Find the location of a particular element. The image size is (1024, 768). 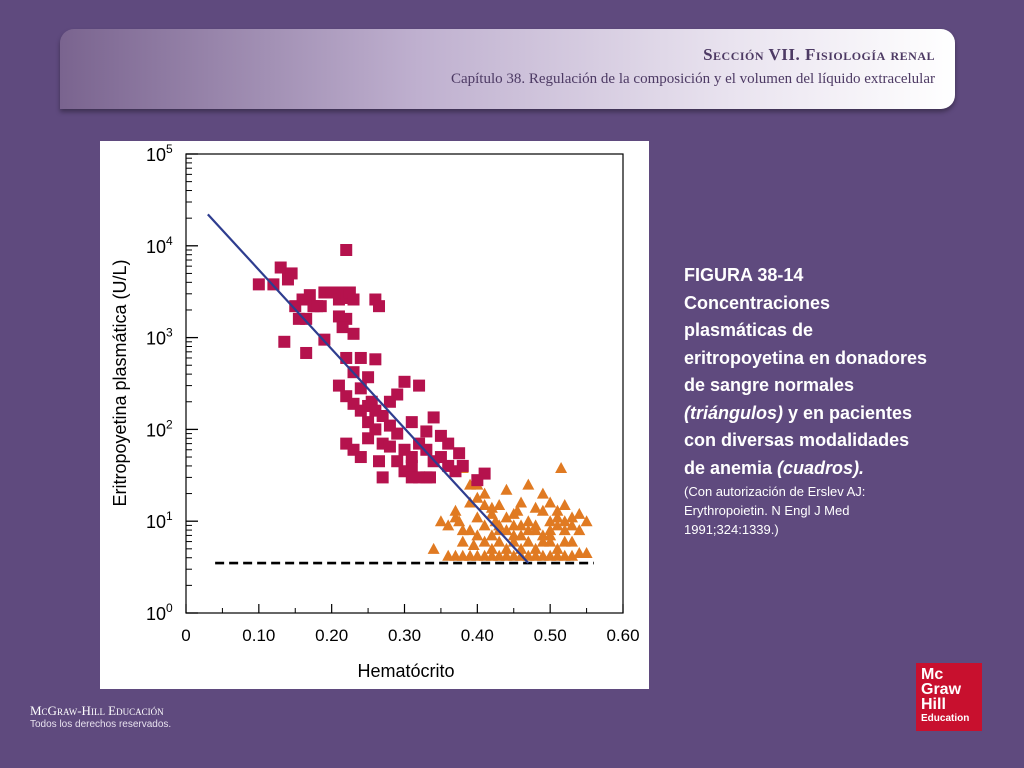

y-tick-label: 10² is located at coordinates (159, 428).